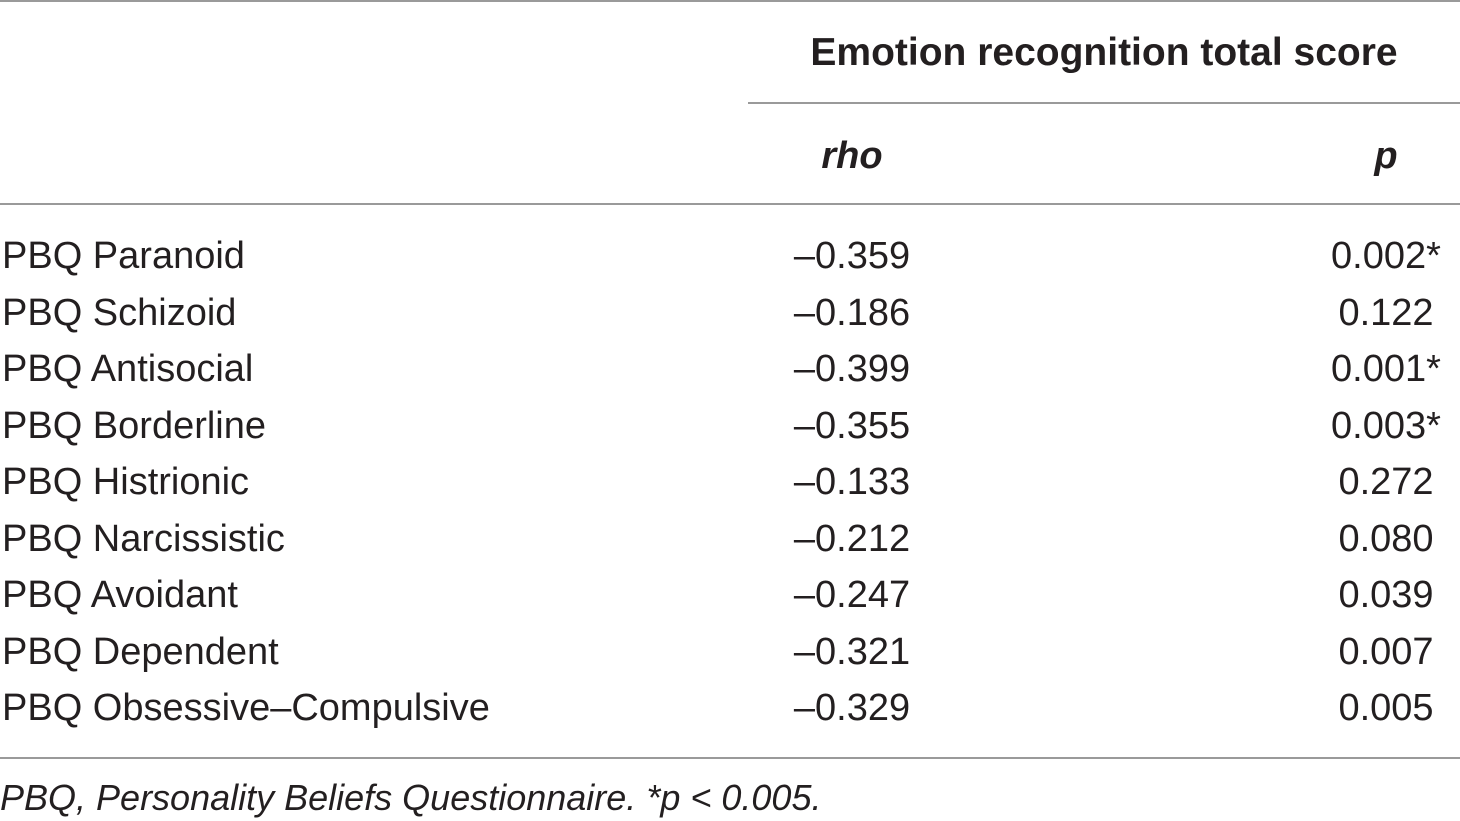 This screenshot has height=821, width=1460. I want to click on rho-value: –0.329, so click(852, 708).